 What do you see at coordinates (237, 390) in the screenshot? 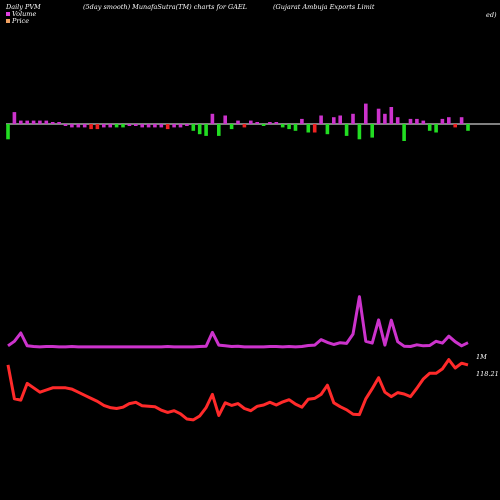
I see `price-line` at bounding box center [237, 390].